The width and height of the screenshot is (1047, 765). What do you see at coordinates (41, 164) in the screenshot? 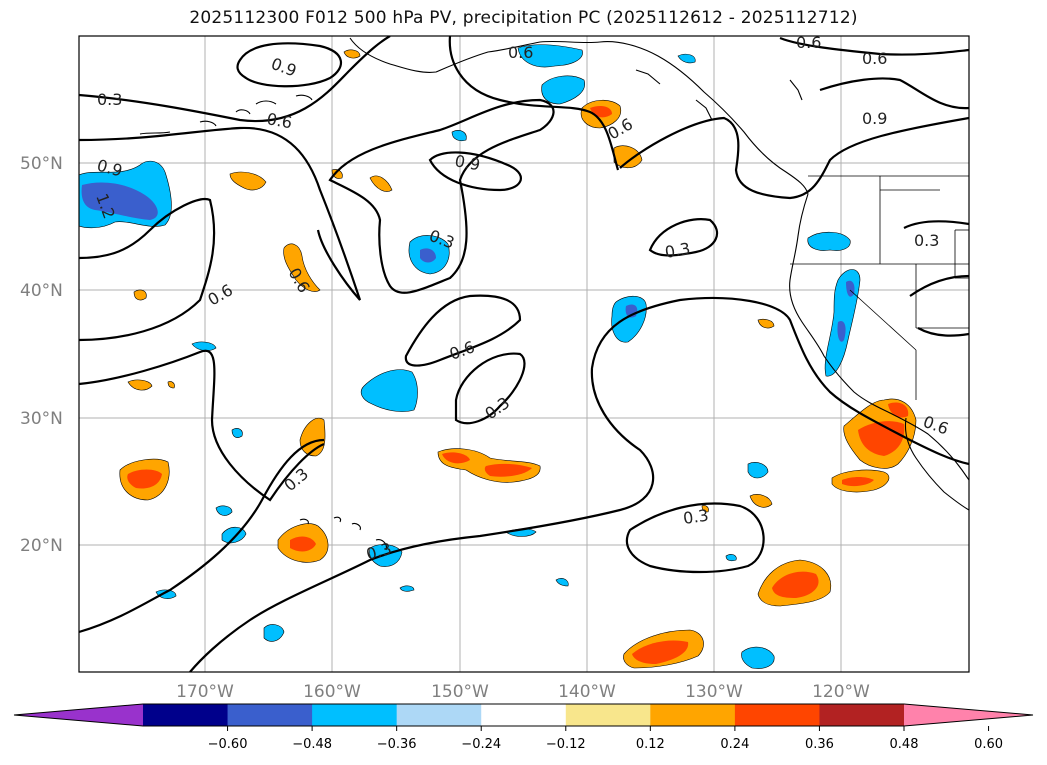
I see `lat-label: 50°N` at bounding box center [41, 164].